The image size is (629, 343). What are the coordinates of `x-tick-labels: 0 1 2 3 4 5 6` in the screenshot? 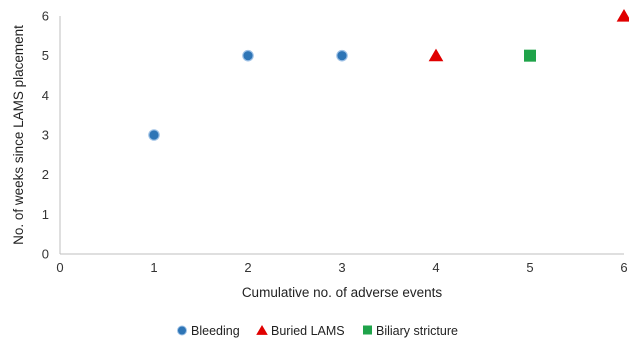 It's located at (341, 267).